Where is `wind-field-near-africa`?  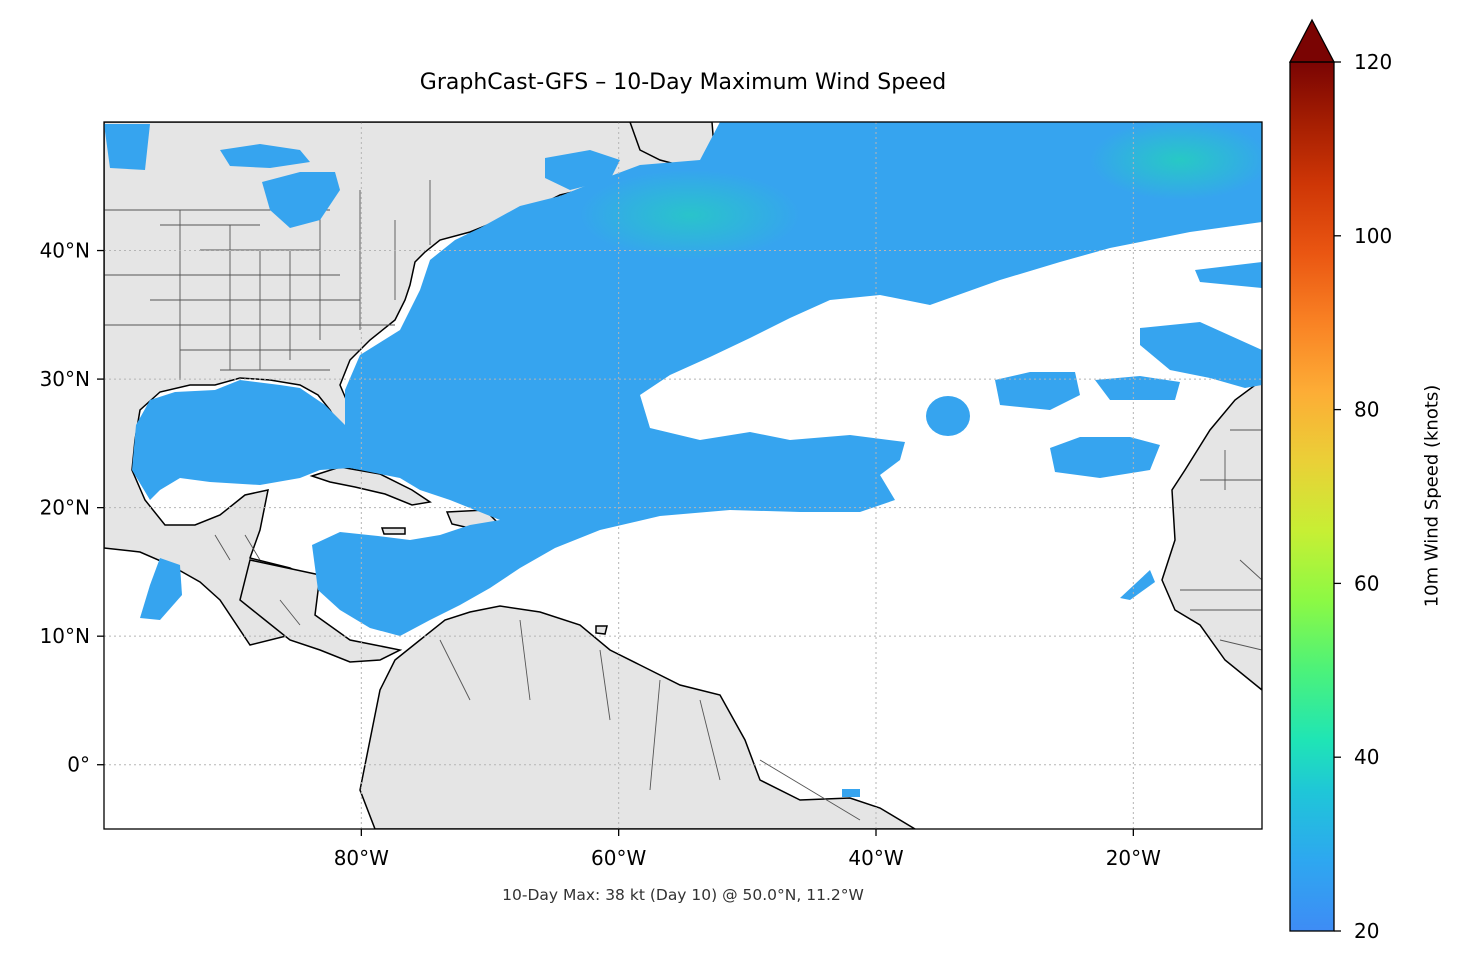
wind-field-near-africa is located at coordinates (1137, 585).